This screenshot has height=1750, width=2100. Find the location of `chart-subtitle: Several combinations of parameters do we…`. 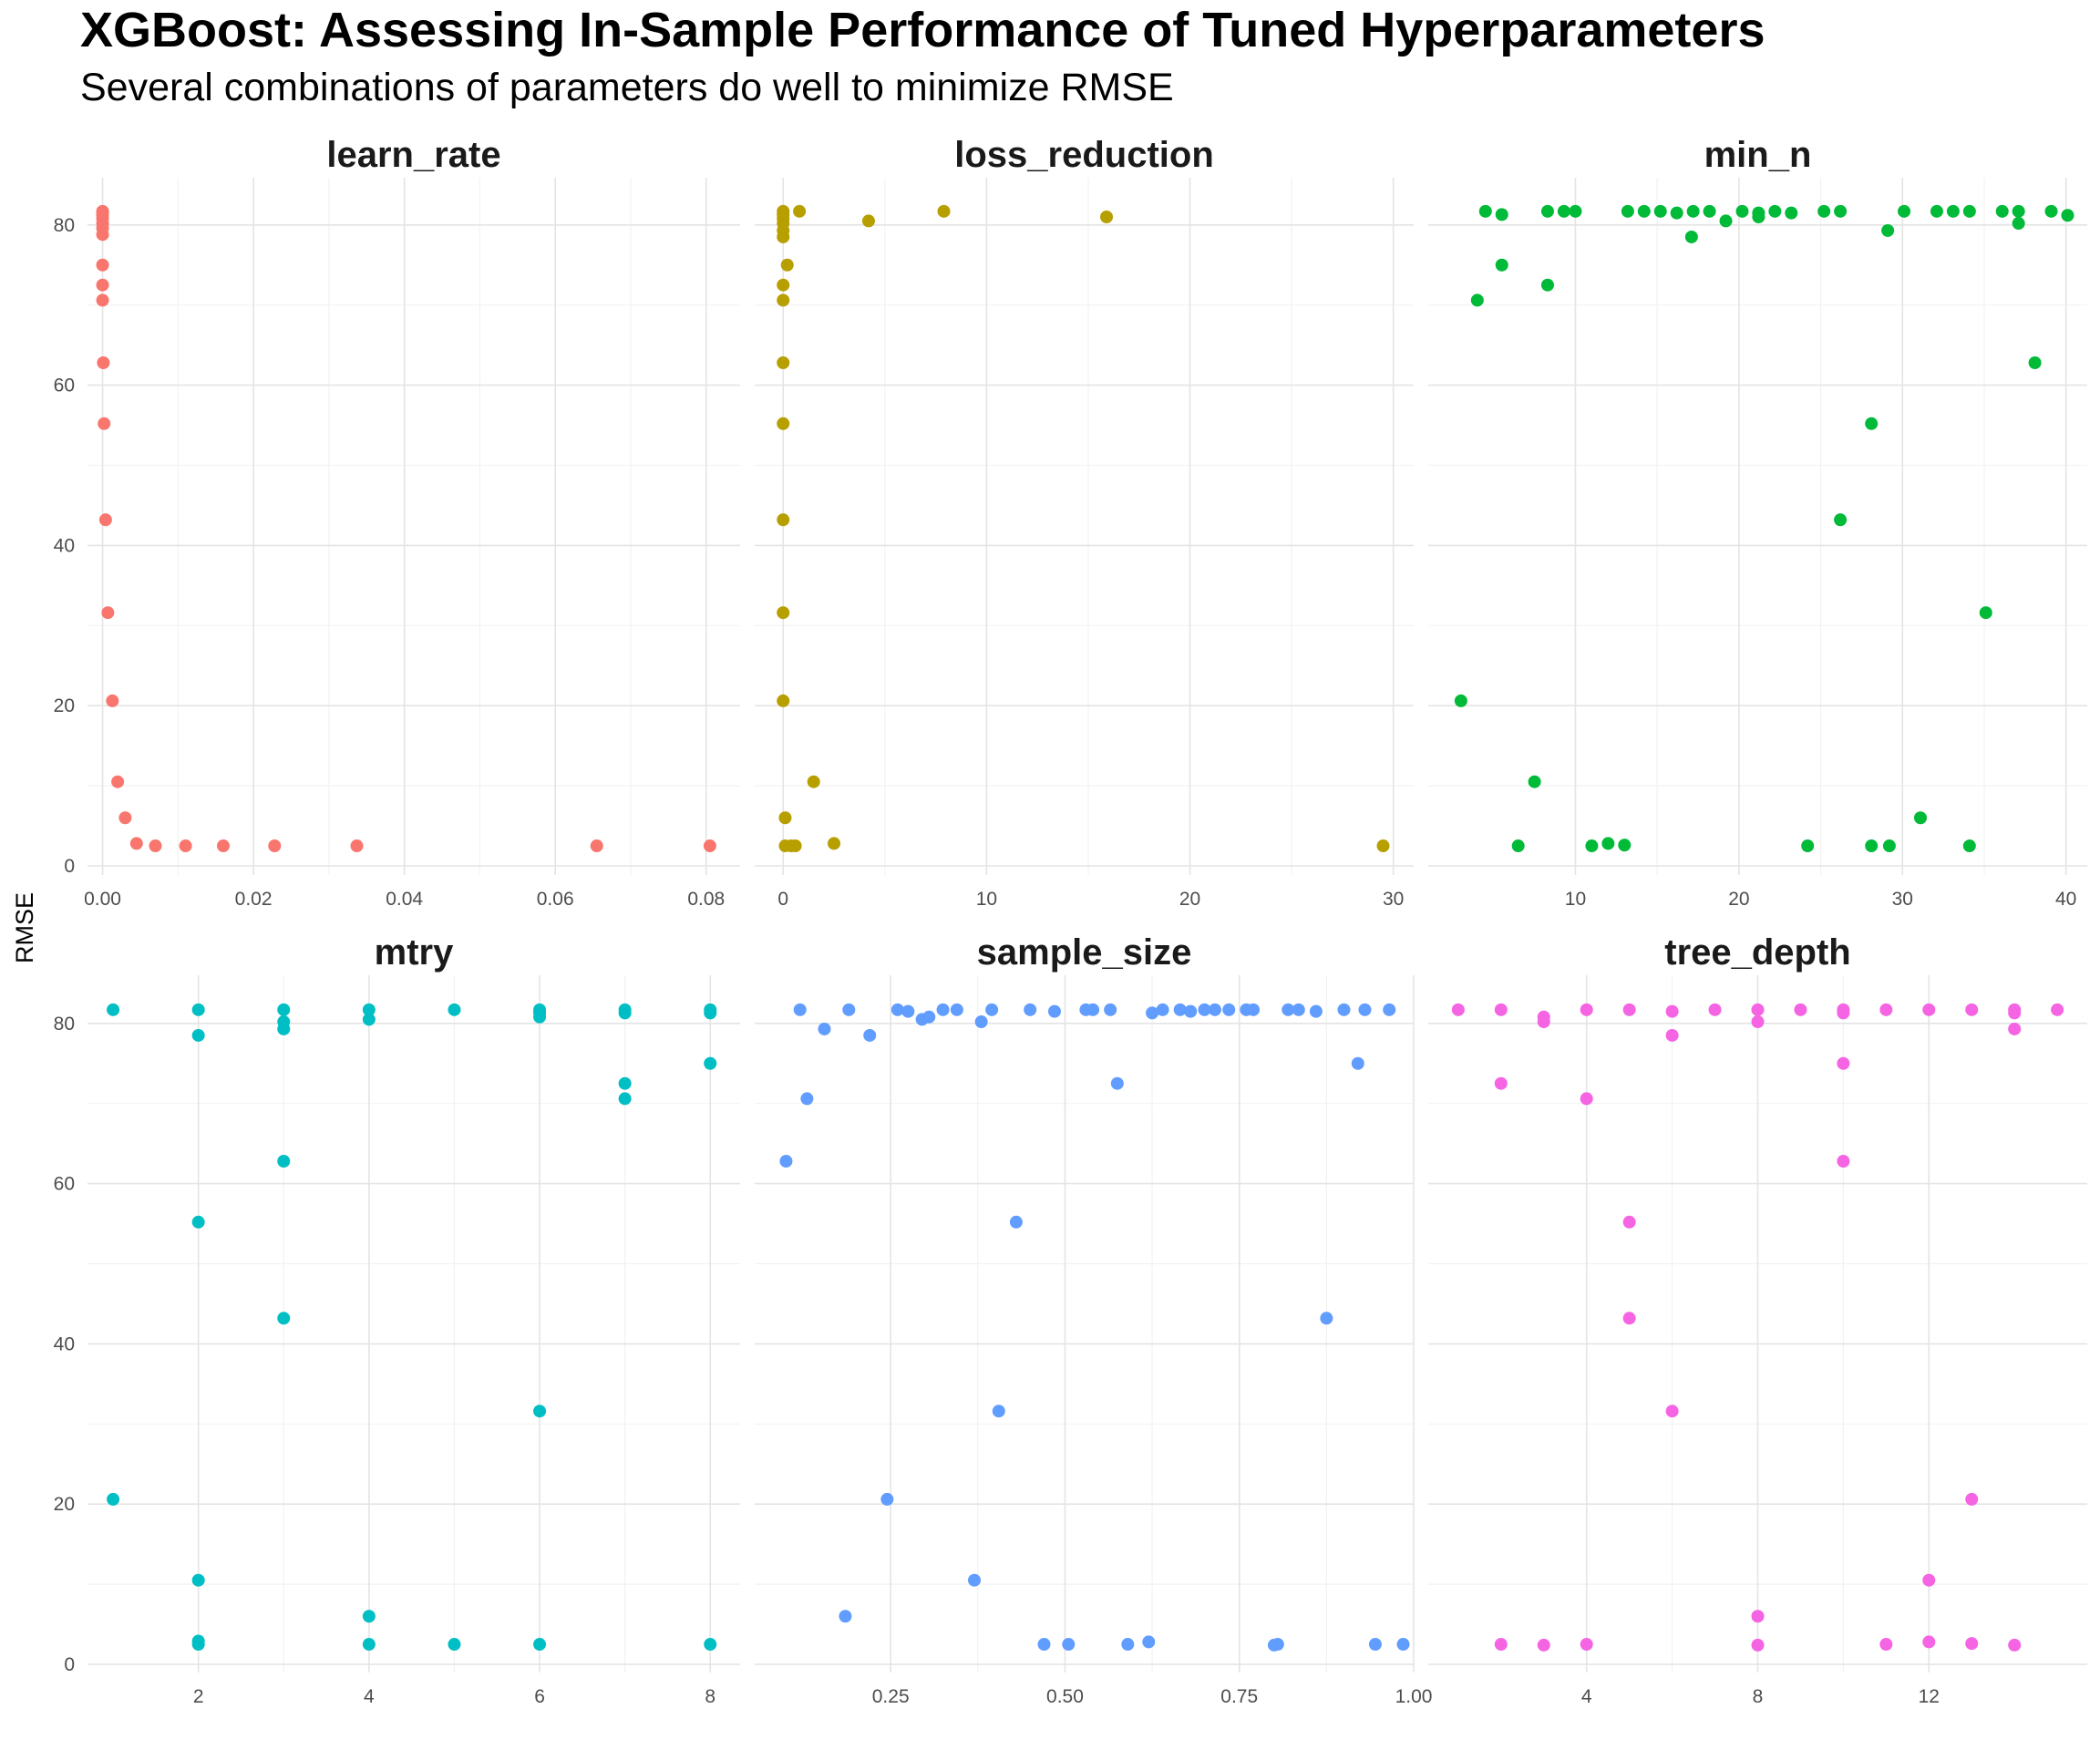

chart-subtitle: Several combinations of parameters do we… is located at coordinates (627, 87).